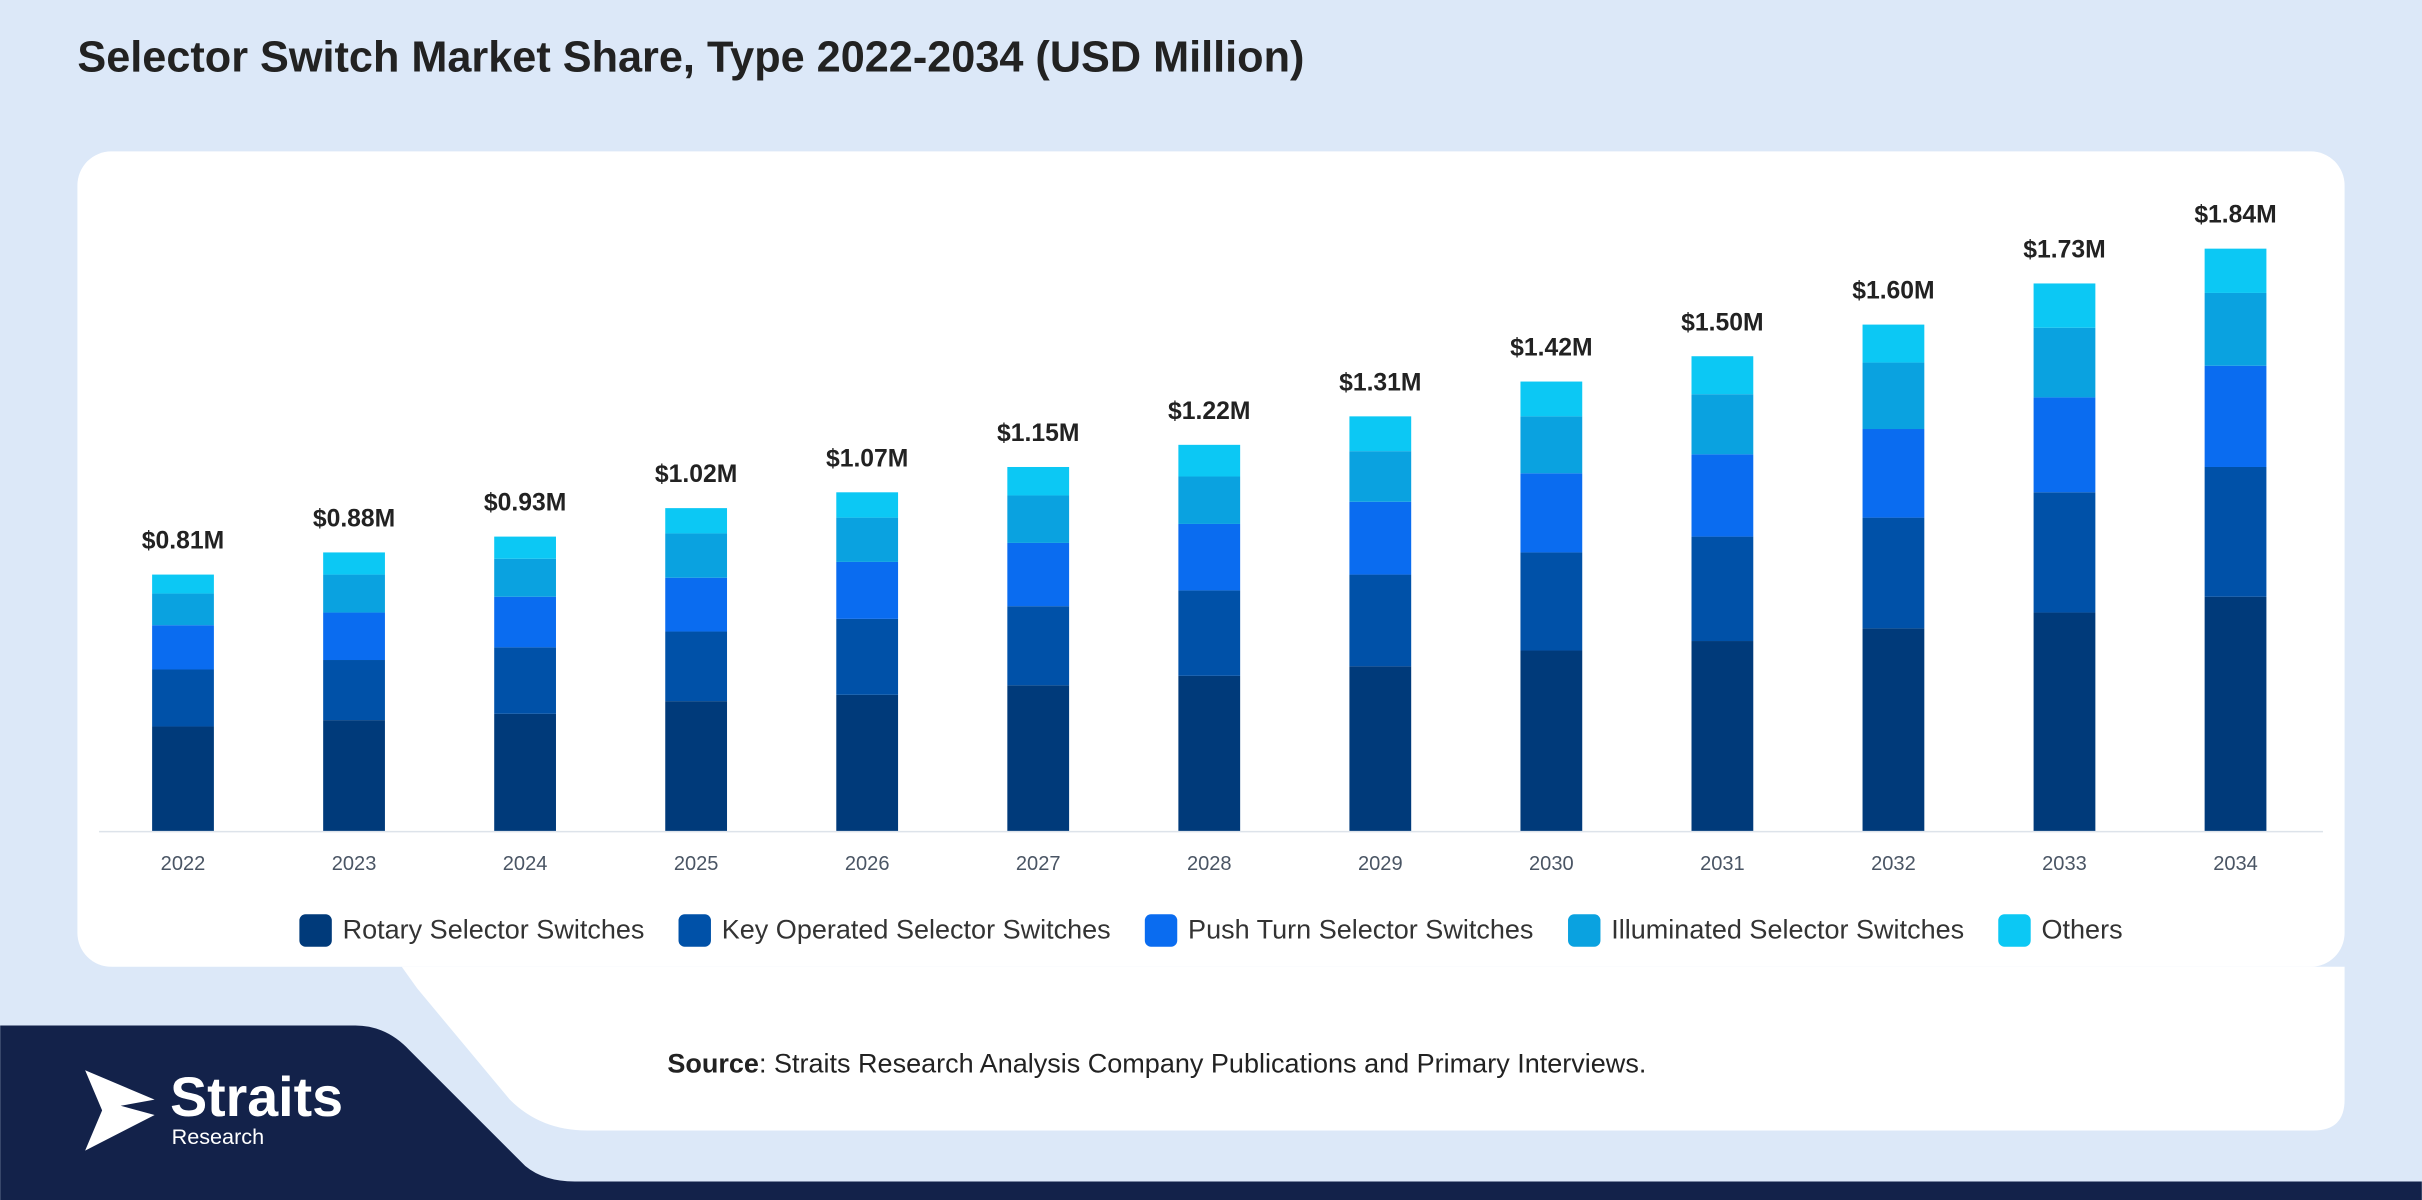 The width and height of the screenshot is (2422, 1200). I want to click on logo-sub: Research, so click(218, 1136).